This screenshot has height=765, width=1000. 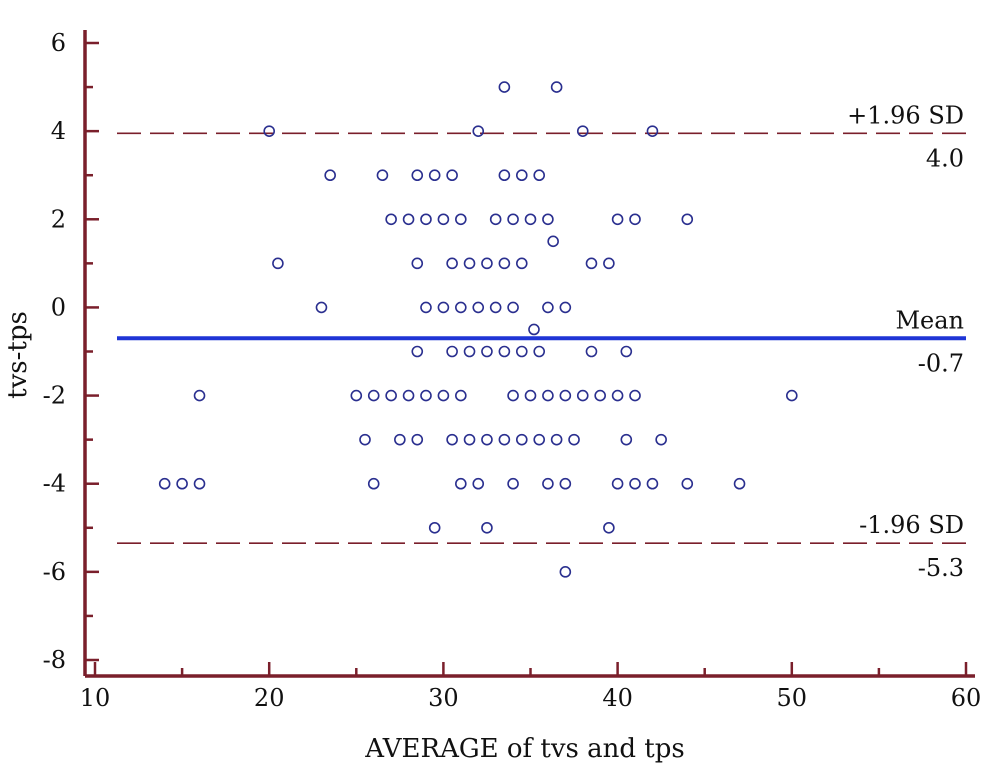 I want to click on x-tick-label: 40, so click(x=617, y=698).